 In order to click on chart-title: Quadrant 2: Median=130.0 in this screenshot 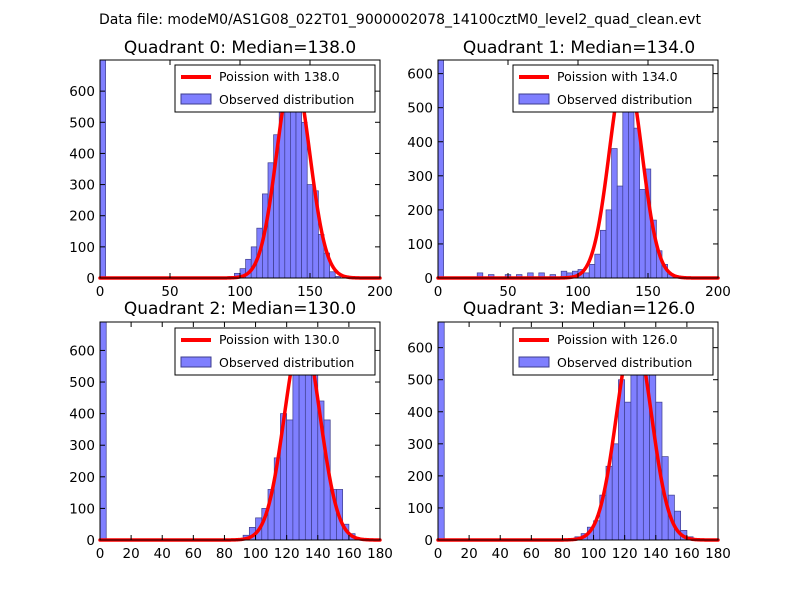, I will do `click(240, 309)`.